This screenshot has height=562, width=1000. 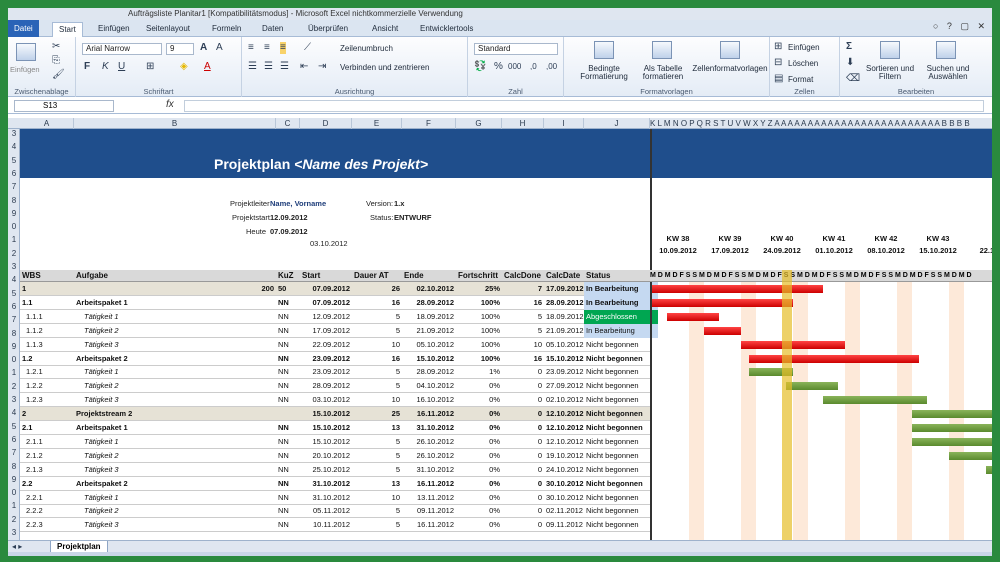 I want to click on cell-cdate: 19.10.2012, so click(x=565, y=455).